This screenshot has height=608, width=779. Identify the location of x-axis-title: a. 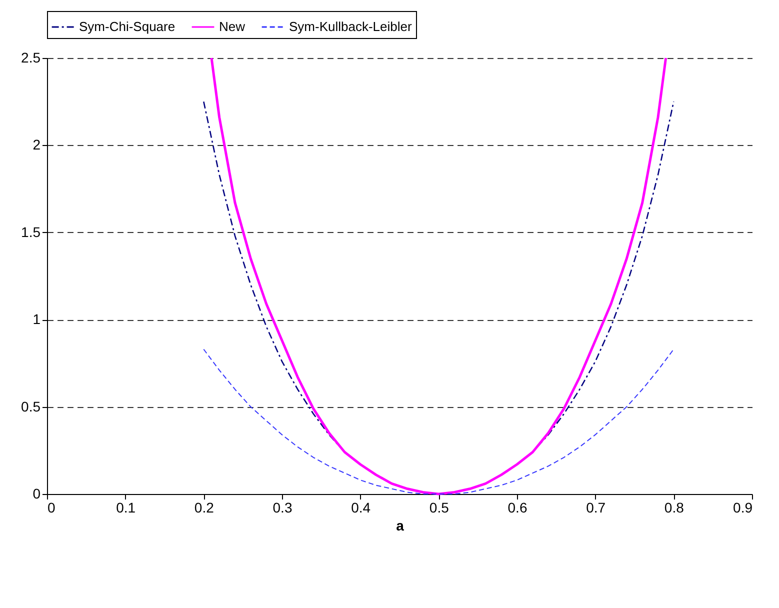
(400, 526).